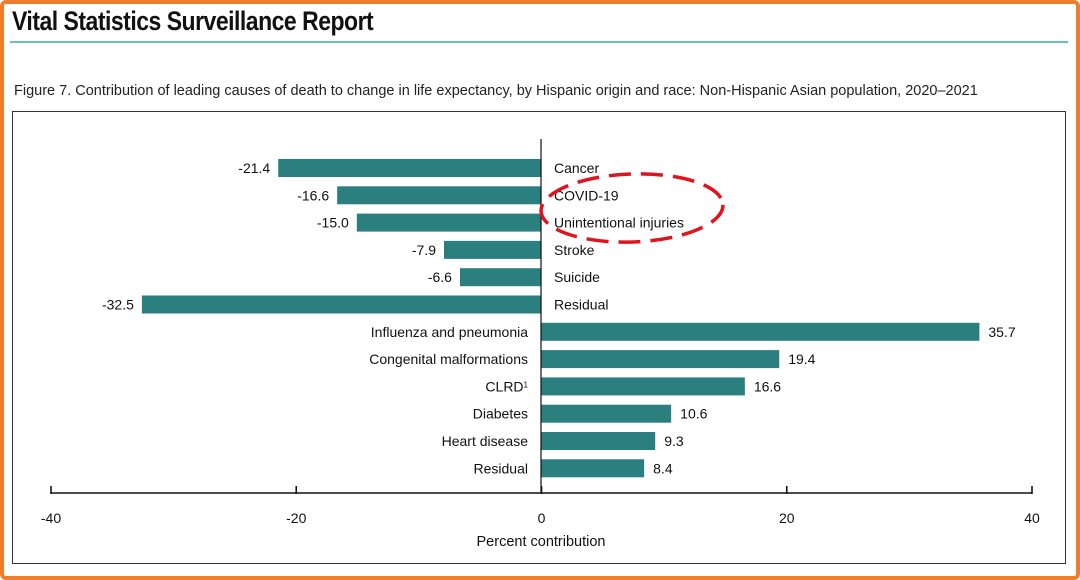 The width and height of the screenshot is (1080, 580). I want to click on bar-value-label: -21.4, so click(254, 168).